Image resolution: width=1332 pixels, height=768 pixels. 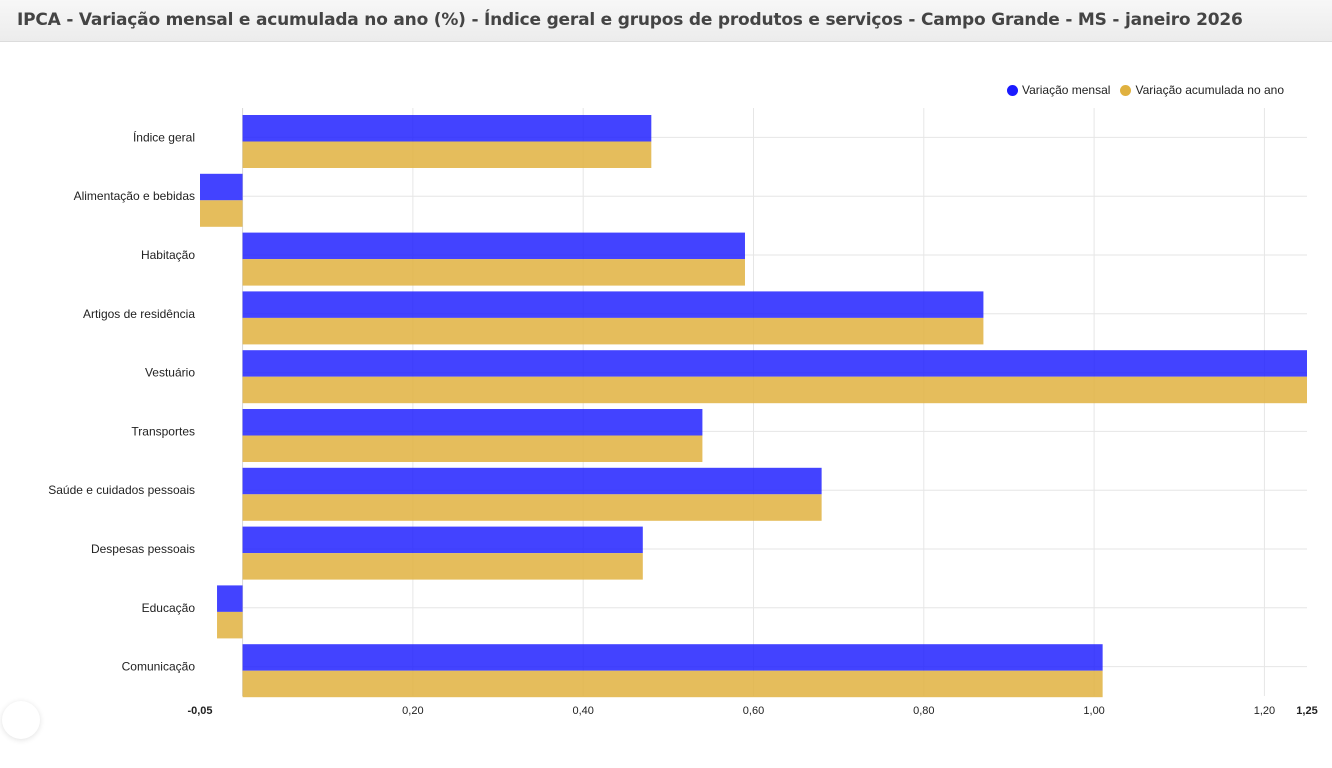 I want to click on category-label-2: Habitação, so click(x=168, y=255).